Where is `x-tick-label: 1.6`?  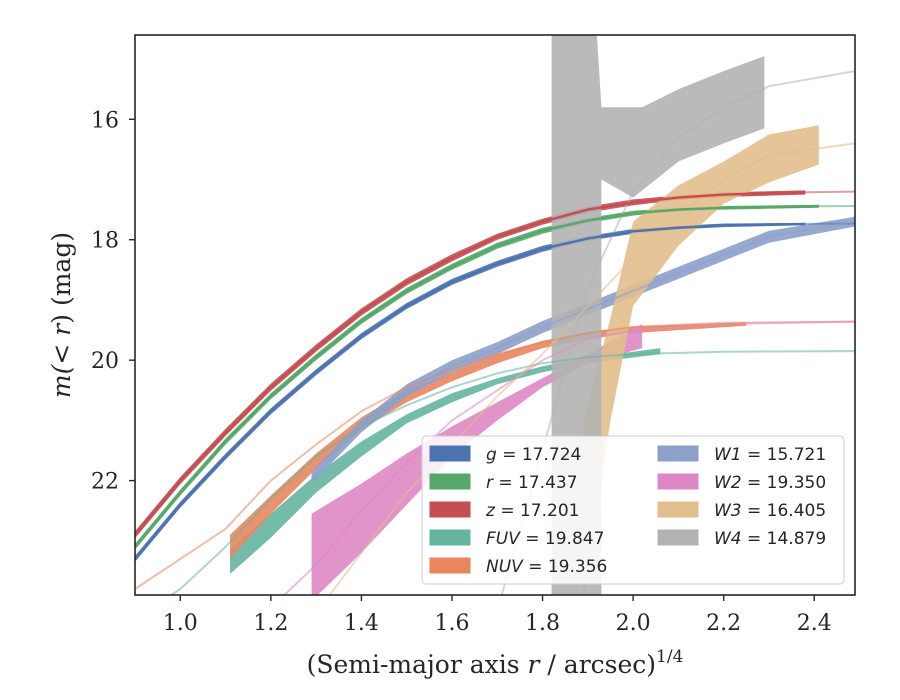
x-tick-label: 1.6 is located at coordinates (451, 623).